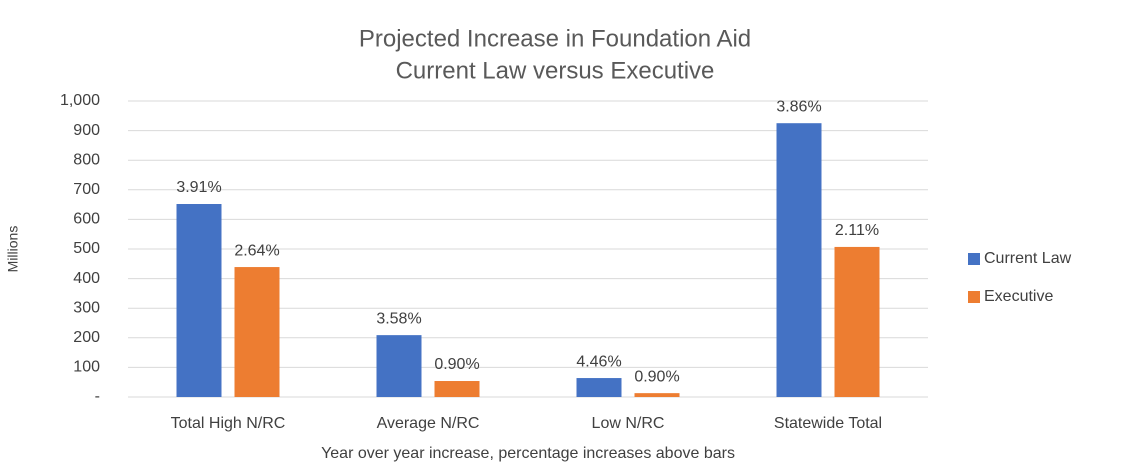 The width and height of the screenshot is (1123, 470). What do you see at coordinates (86, 337) in the screenshot?
I see `y-tick-label: 200` at bounding box center [86, 337].